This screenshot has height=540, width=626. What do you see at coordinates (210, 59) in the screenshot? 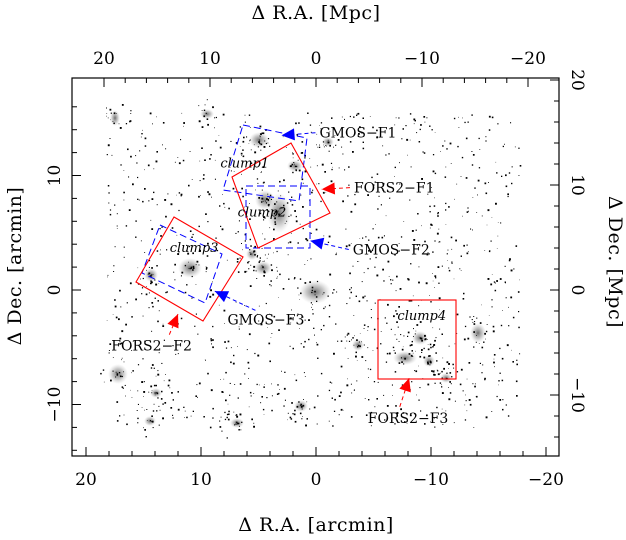
I see `top-tick-label: 10` at bounding box center [210, 59].